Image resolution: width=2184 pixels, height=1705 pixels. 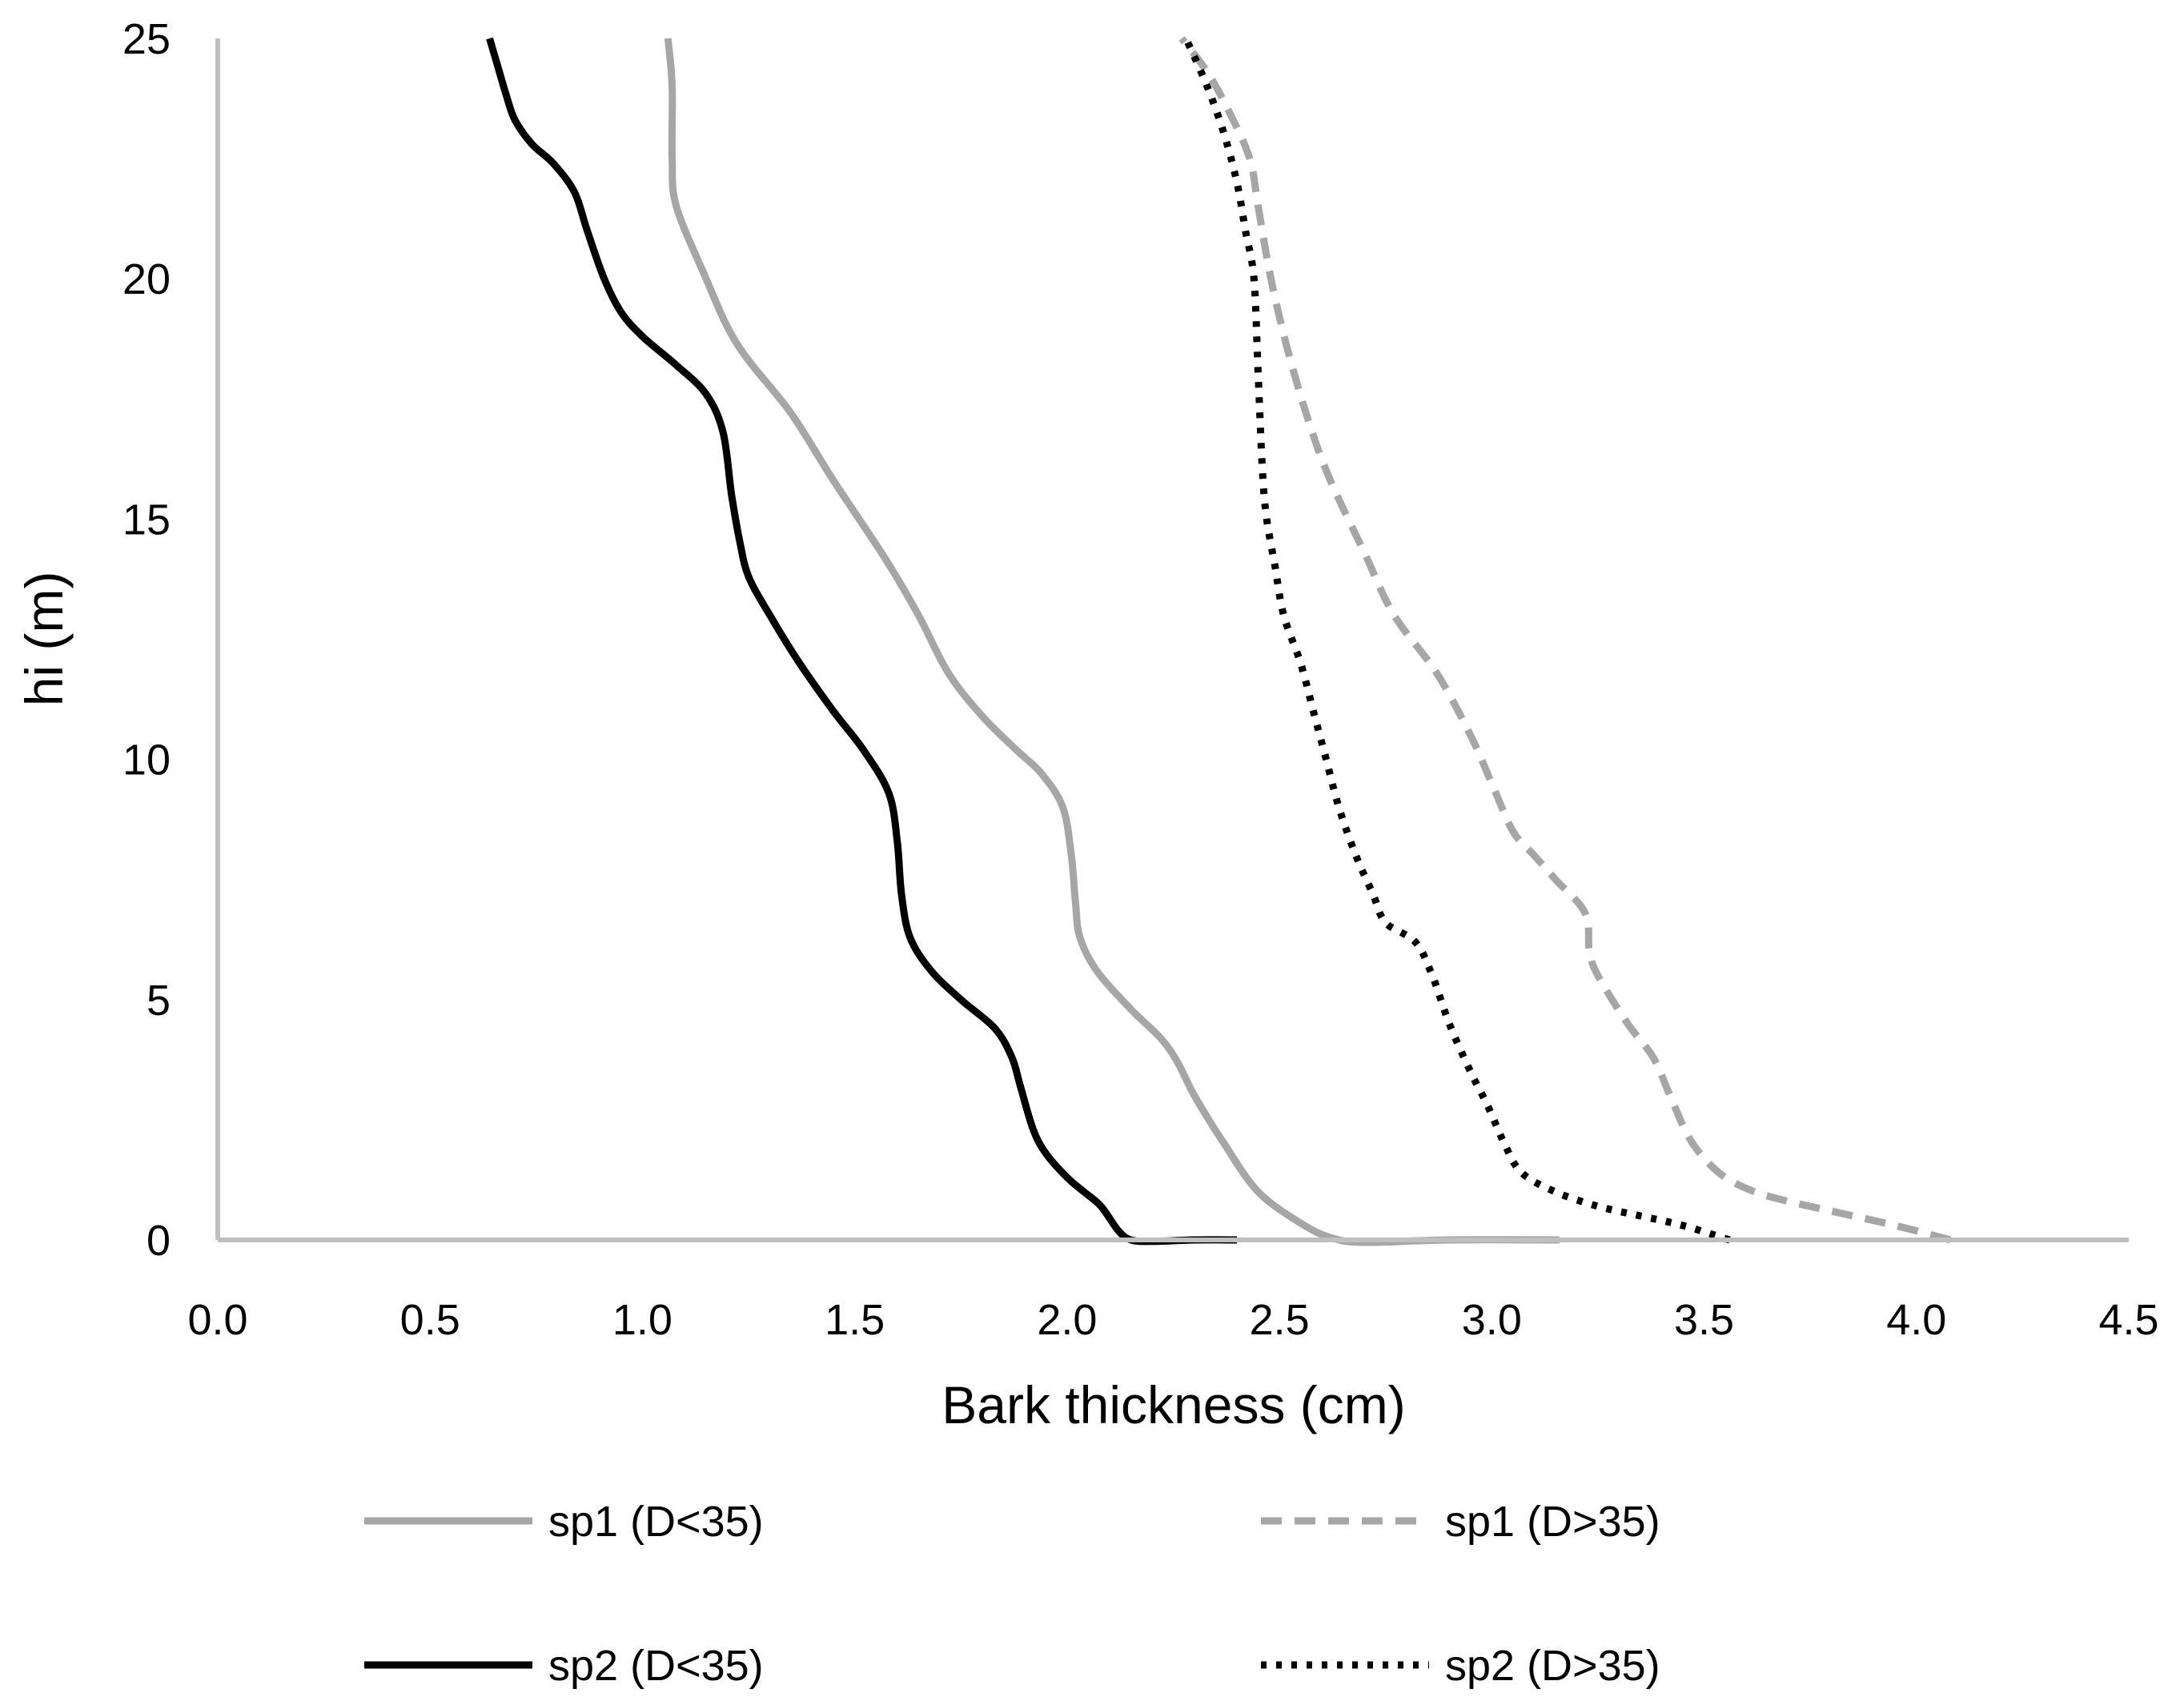 I want to click on y-tick-label: 10, so click(x=146, y=760).